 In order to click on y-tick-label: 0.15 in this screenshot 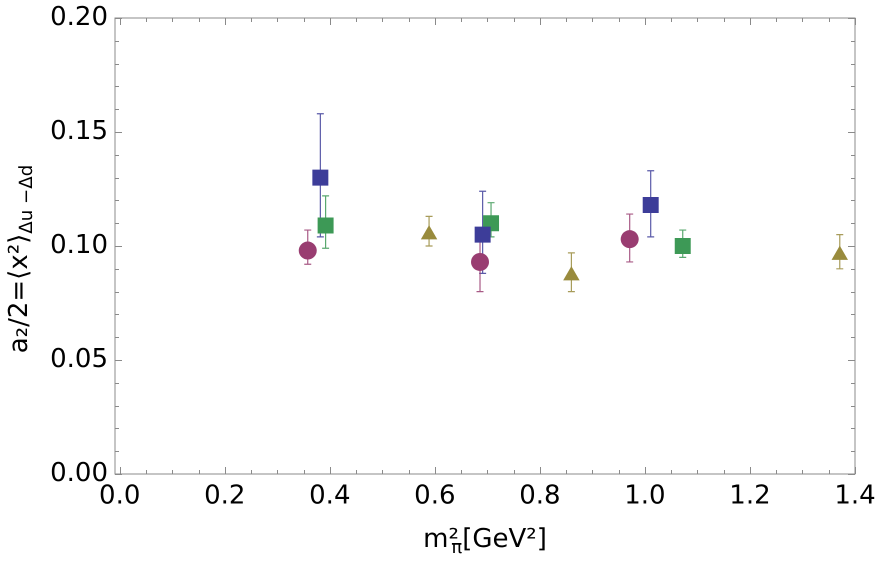, I will do `click(79, 131)`.